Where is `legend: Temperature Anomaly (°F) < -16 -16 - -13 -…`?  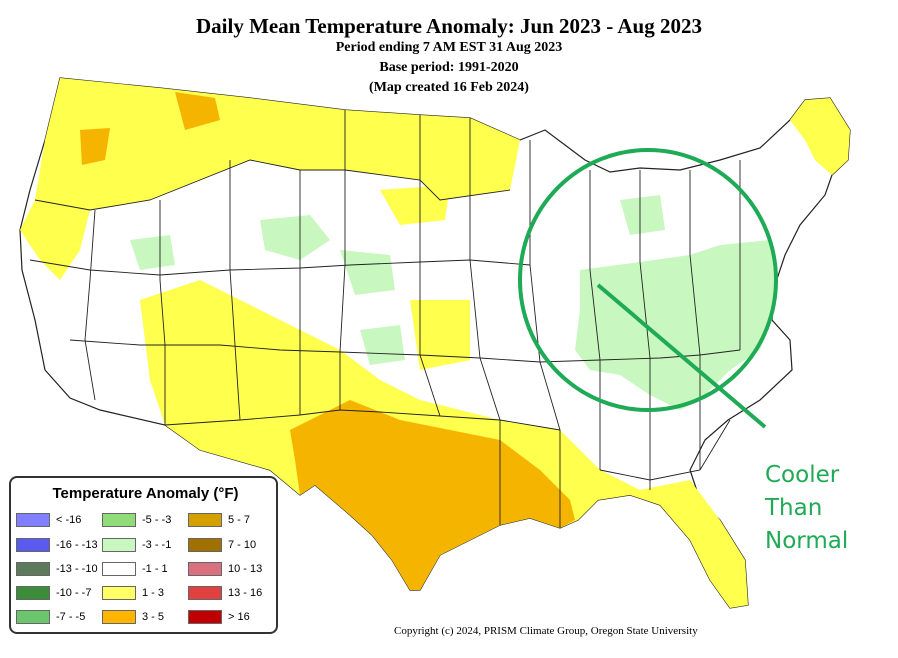 legend: Temperature Anomaly (°F) < -16 -16 - -13 -… is located at coordinates (143, 555).